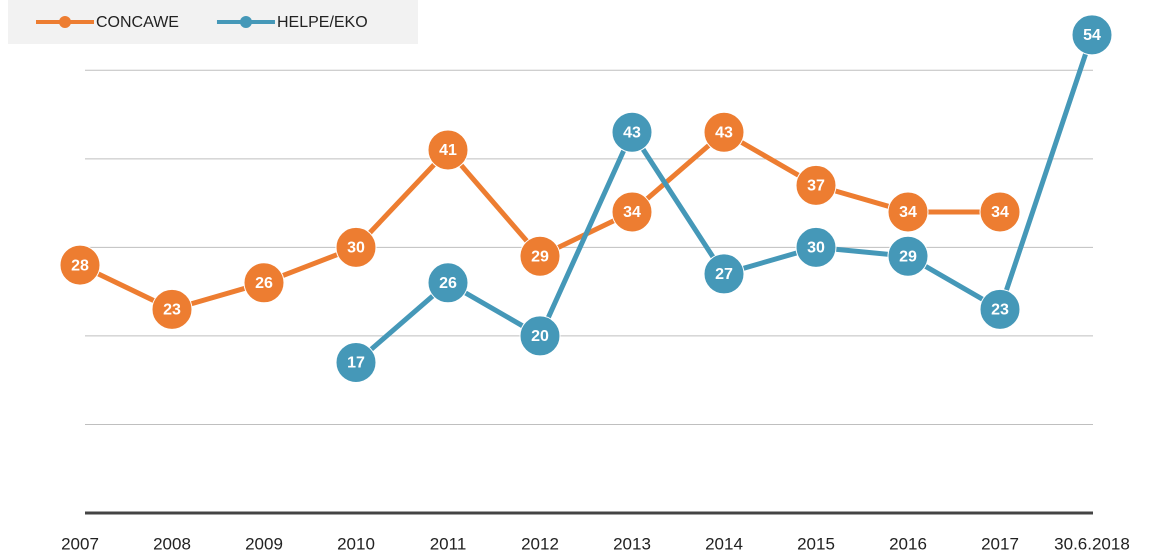  I want to click on x-tick-label: 30.6.2018, so click(1092, 543).